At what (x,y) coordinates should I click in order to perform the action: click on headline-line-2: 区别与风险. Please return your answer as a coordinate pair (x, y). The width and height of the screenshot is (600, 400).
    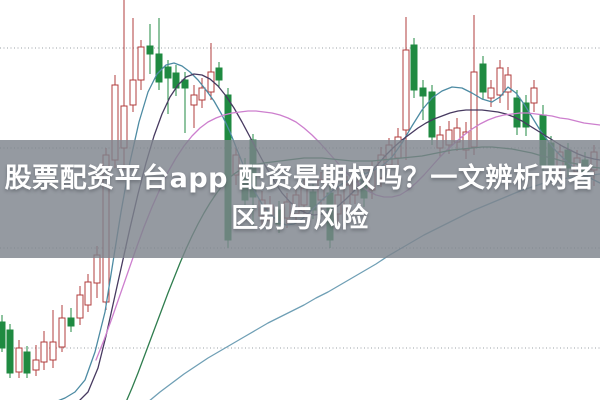
    Looking at the image, I should click on (300, 218).